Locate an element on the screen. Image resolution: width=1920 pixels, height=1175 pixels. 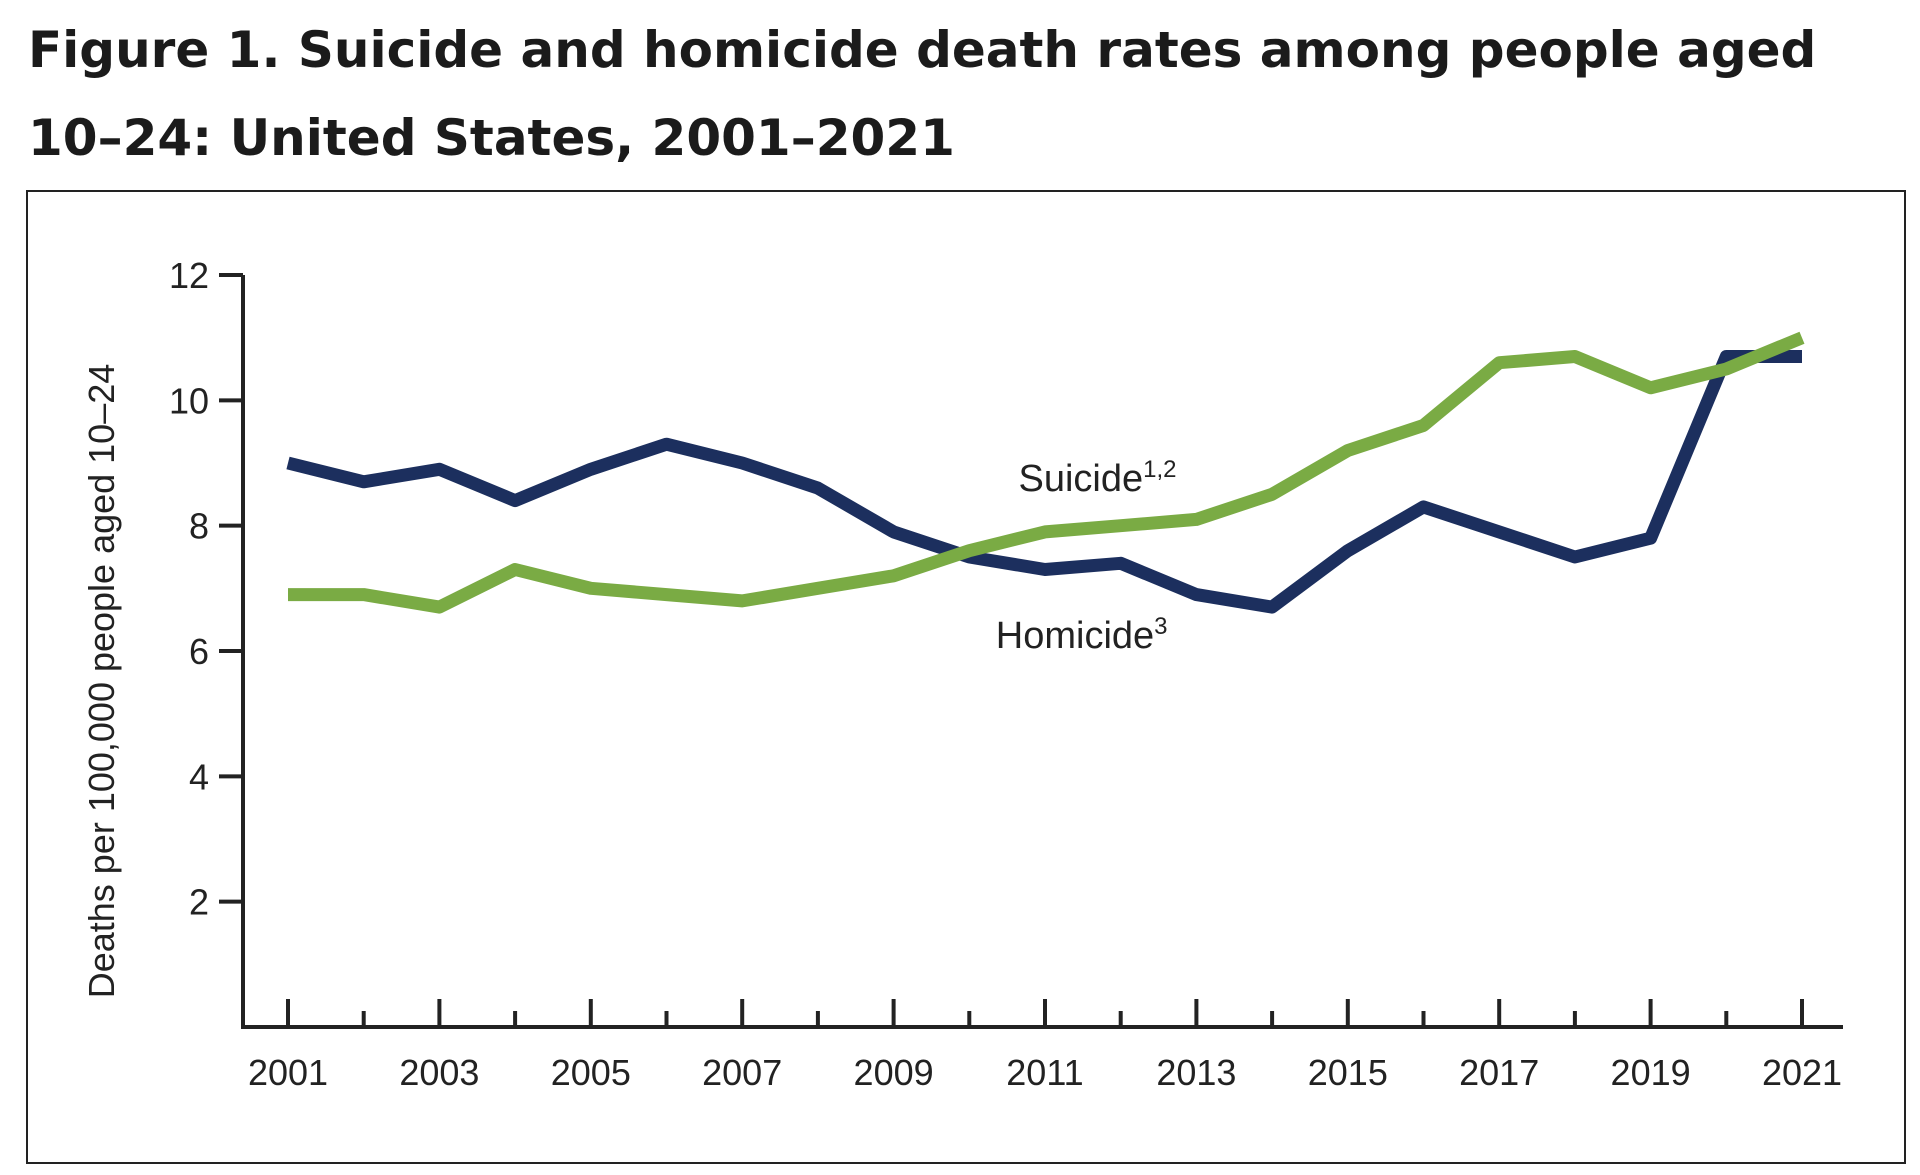
x-tick-label: 2007 is located at coordinates (742, 1072).